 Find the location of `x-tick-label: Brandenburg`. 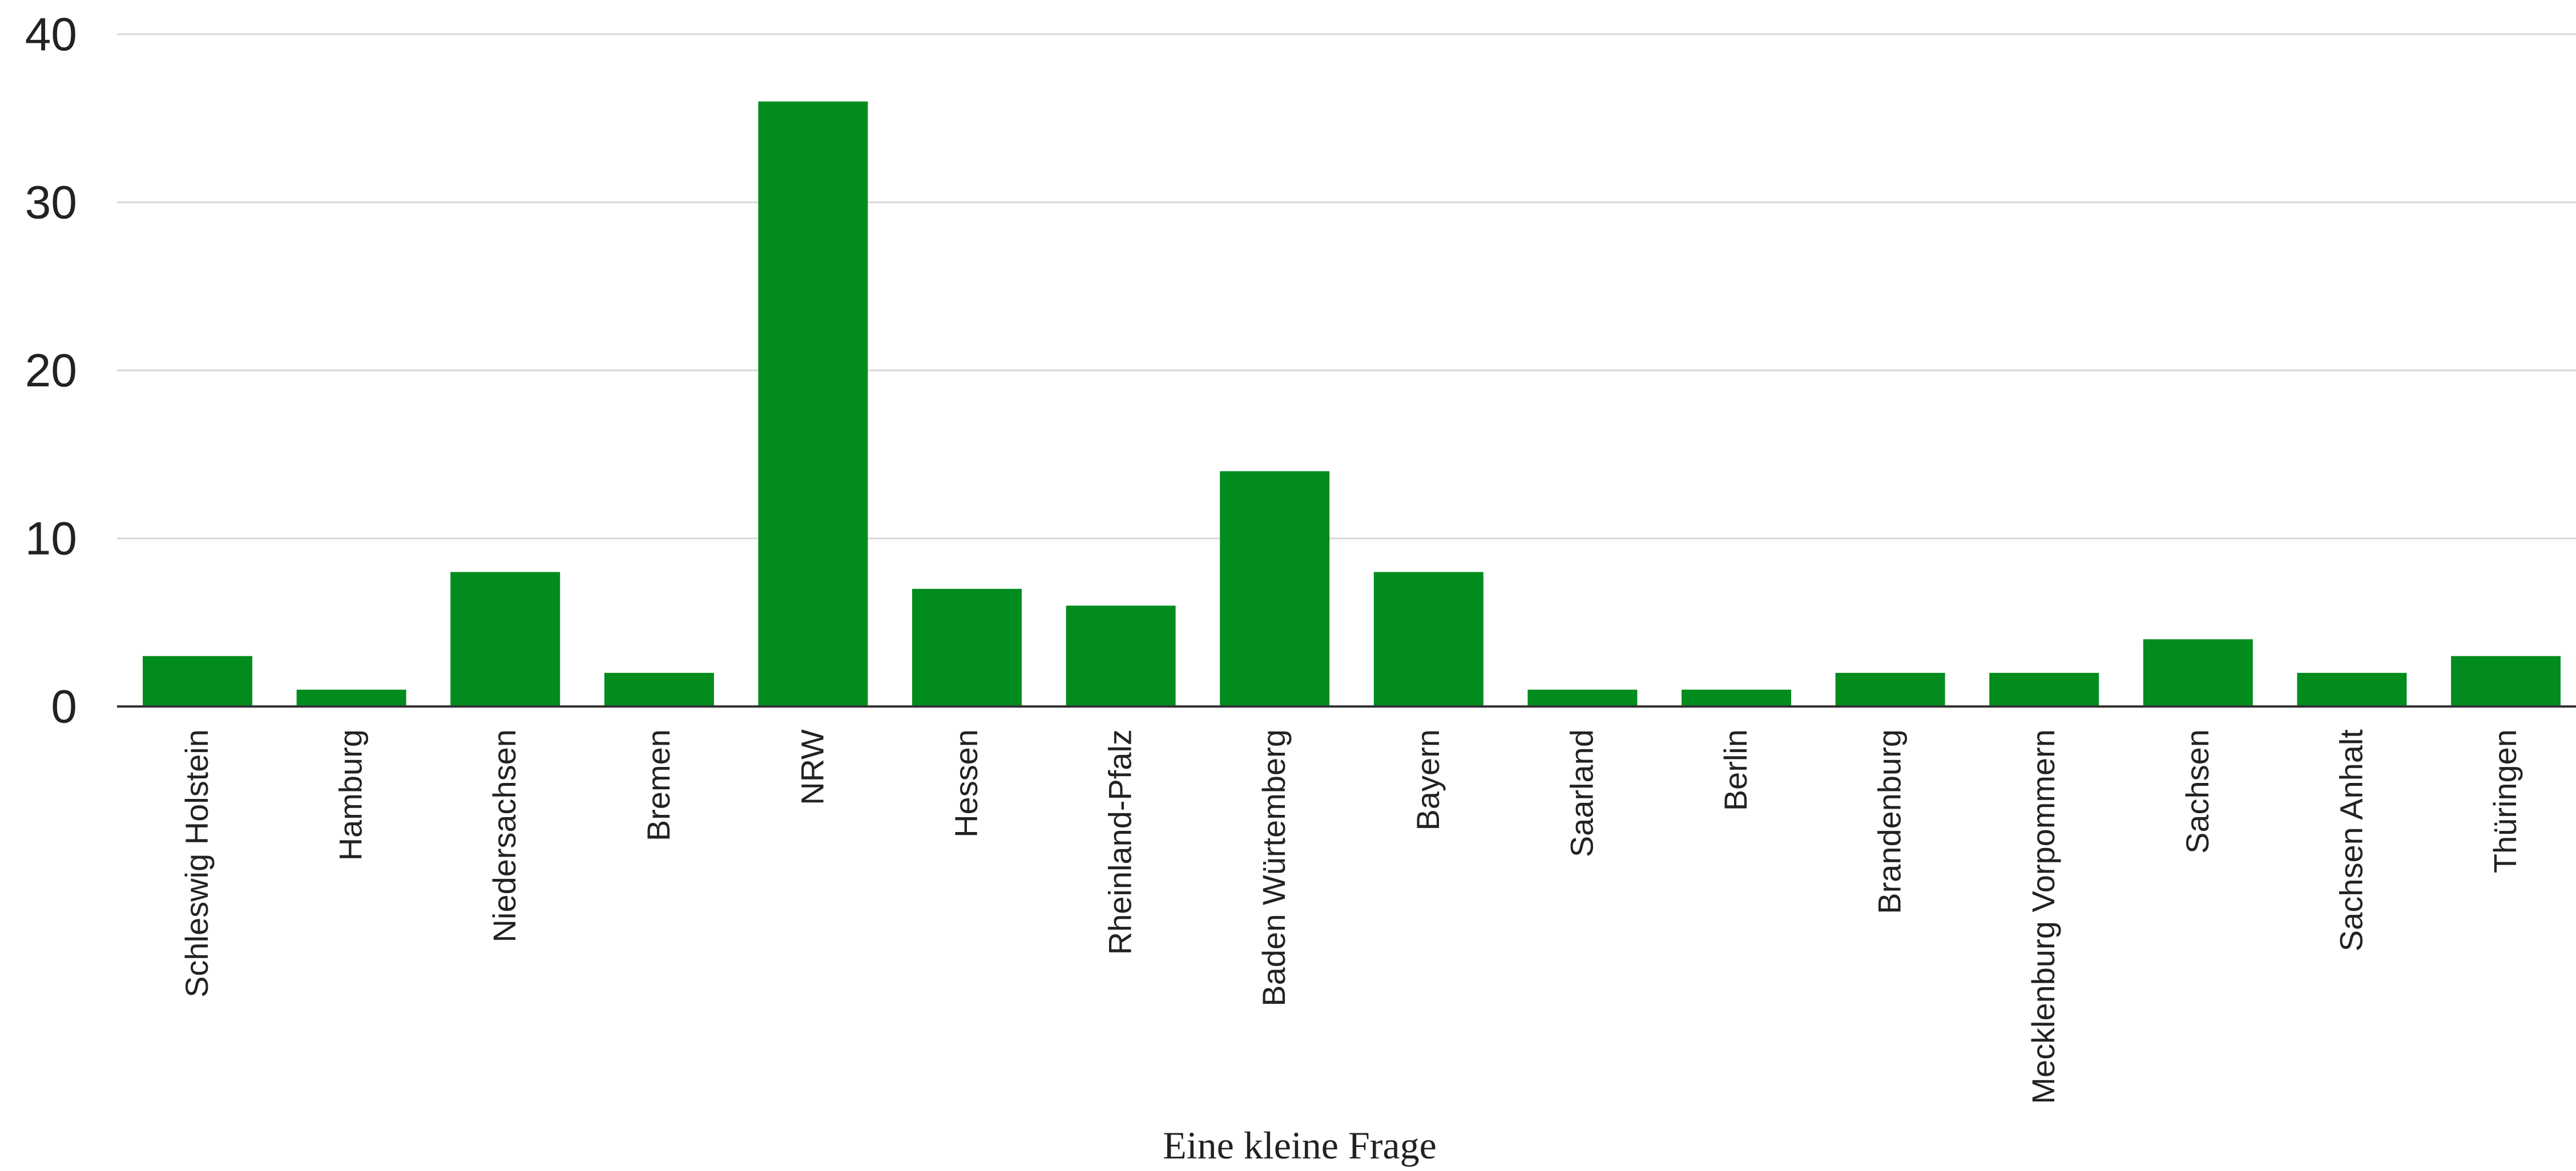

x-tick-label: Brandenburg is located at coordinates (1890, 821).